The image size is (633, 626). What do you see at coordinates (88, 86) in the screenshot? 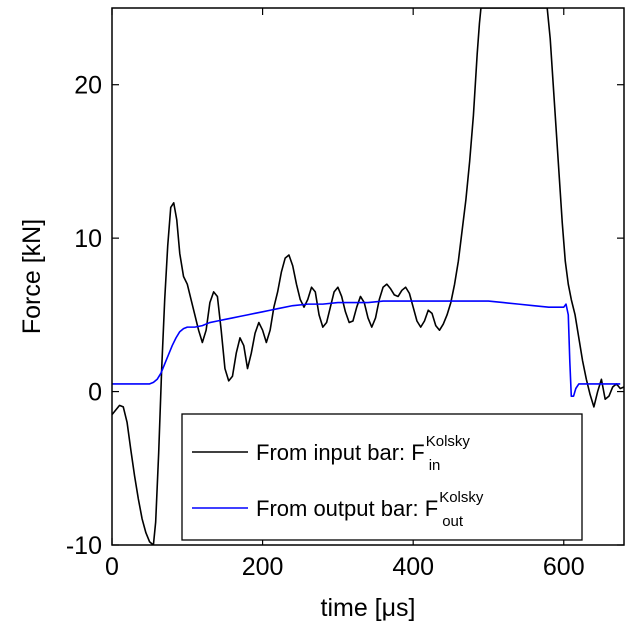
I see `y-tick-label: 20` at bounding box center [88, 86].